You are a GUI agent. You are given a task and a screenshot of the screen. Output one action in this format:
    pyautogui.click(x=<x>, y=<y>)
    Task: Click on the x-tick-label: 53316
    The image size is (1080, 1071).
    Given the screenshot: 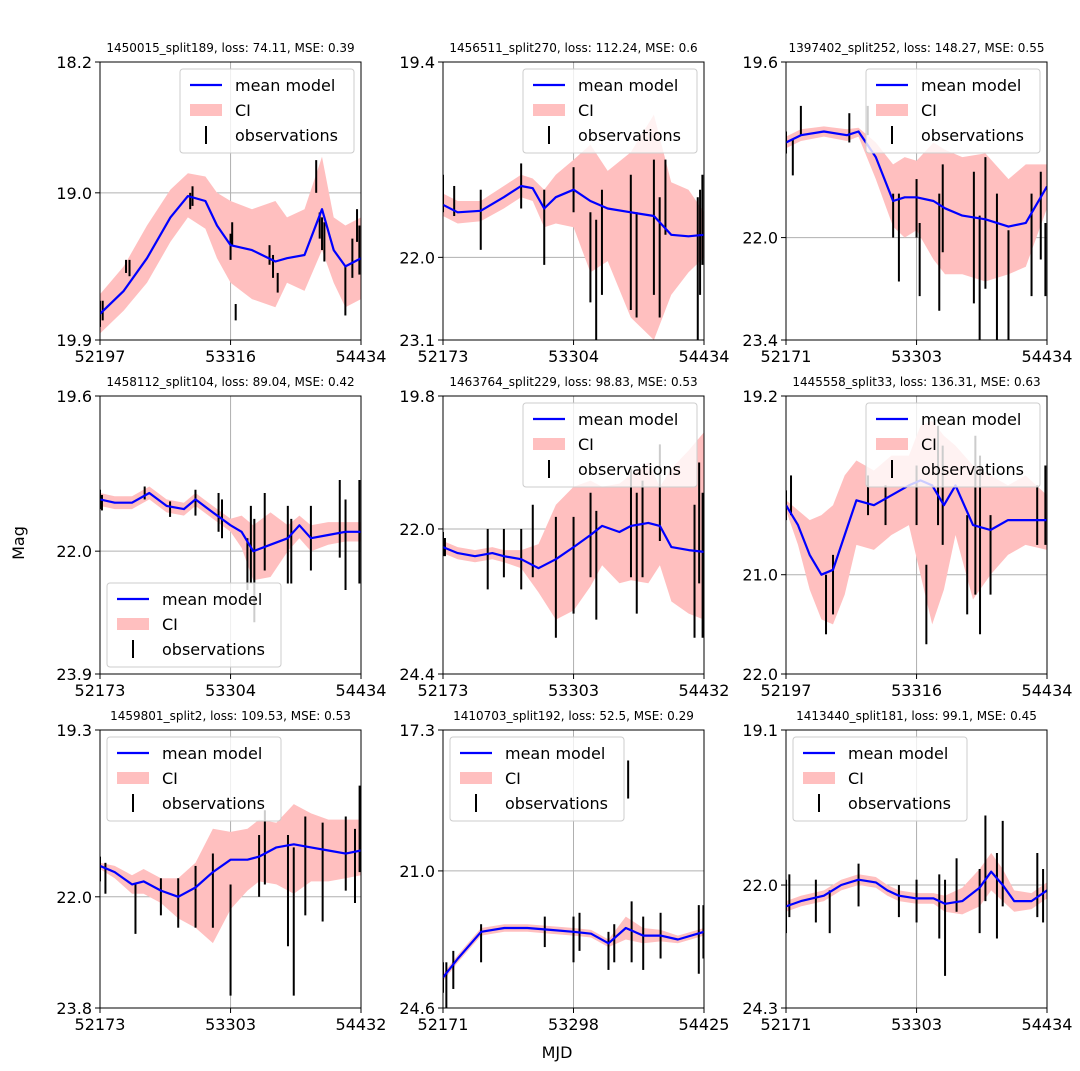 What is the action you would take?
    pyautogui.click(x=916, y=690)
    